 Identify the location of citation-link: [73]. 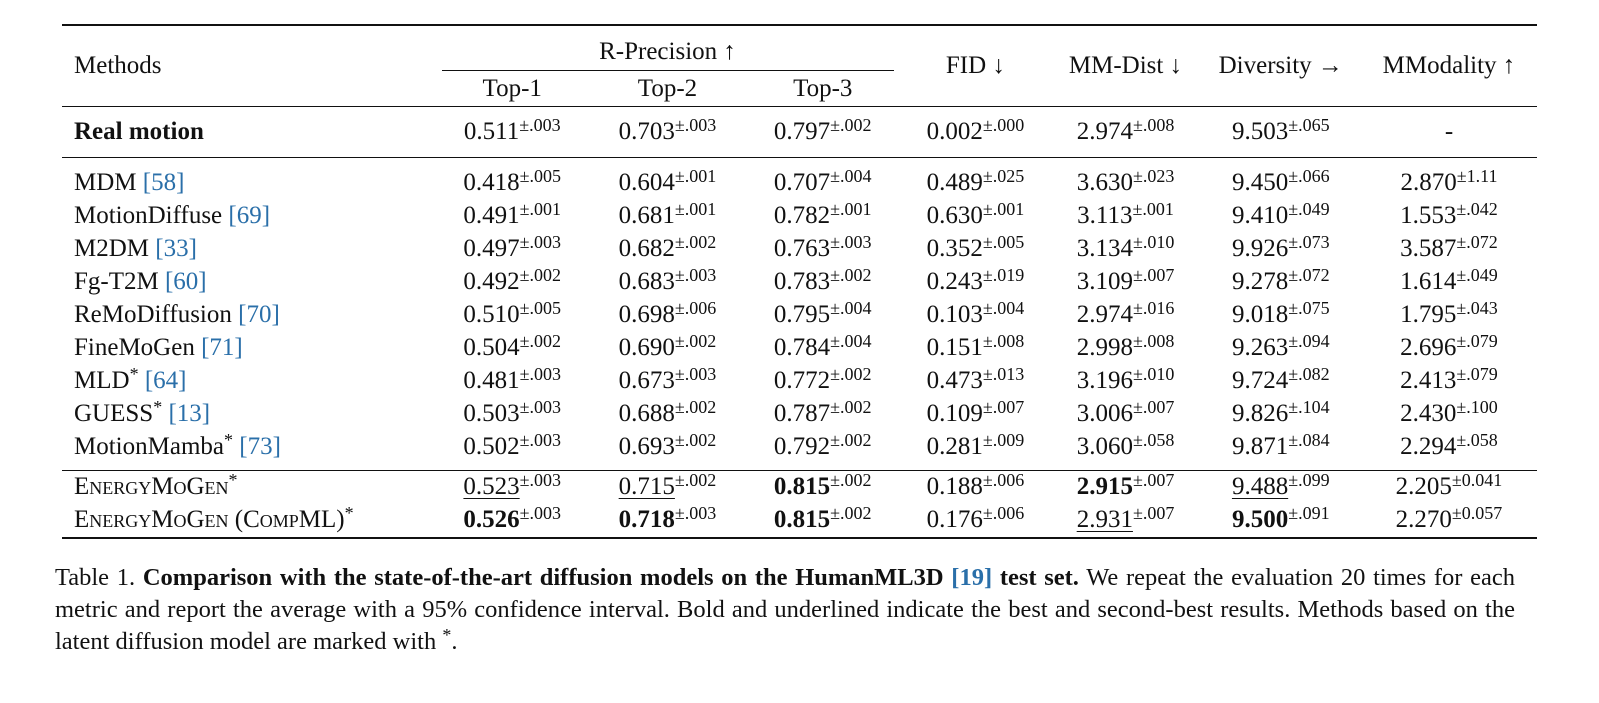
(260, 447).